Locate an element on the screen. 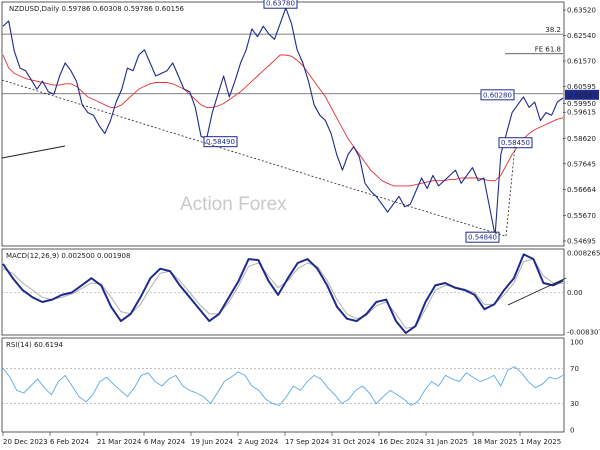 The height and width of the screenshot is (450, 600). level-label-text: 0.60280 is located at coordinates (497, 95).